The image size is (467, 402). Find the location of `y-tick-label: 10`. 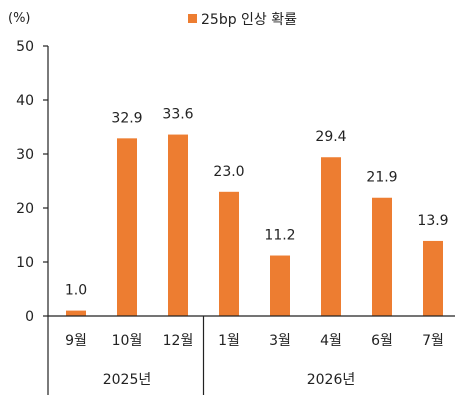

y-tick-label: 10 is located at coordinates (25, 263).